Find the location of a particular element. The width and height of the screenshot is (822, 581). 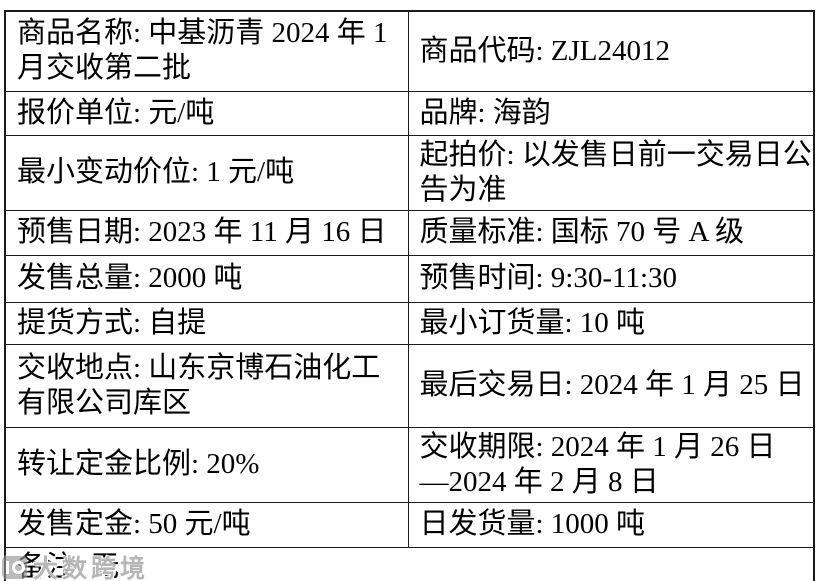

table-row: 发售总量: 2000 吨 预售时间: 9:30-11:30 is located at coordinates (409, 278).